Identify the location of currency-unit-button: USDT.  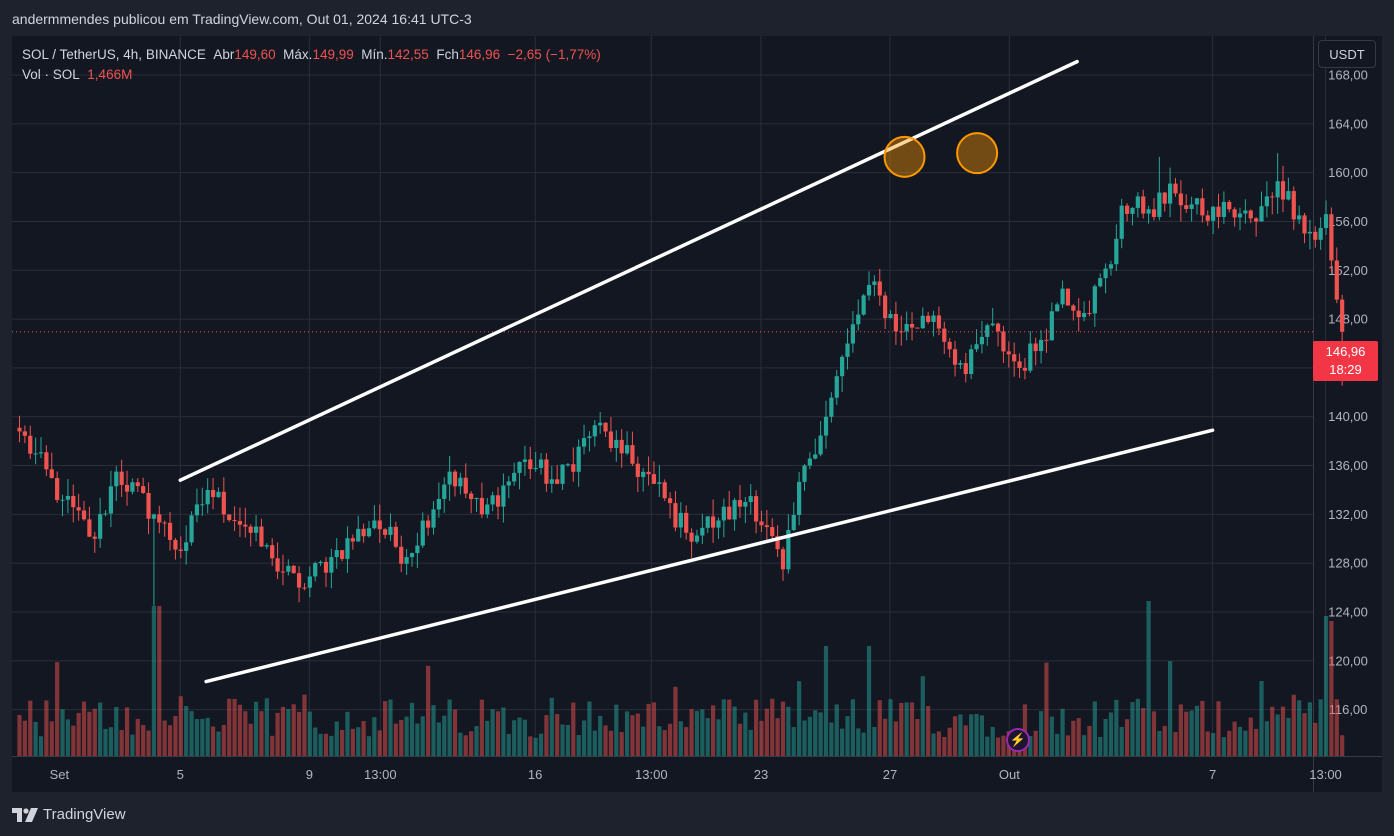
(1347, 54).